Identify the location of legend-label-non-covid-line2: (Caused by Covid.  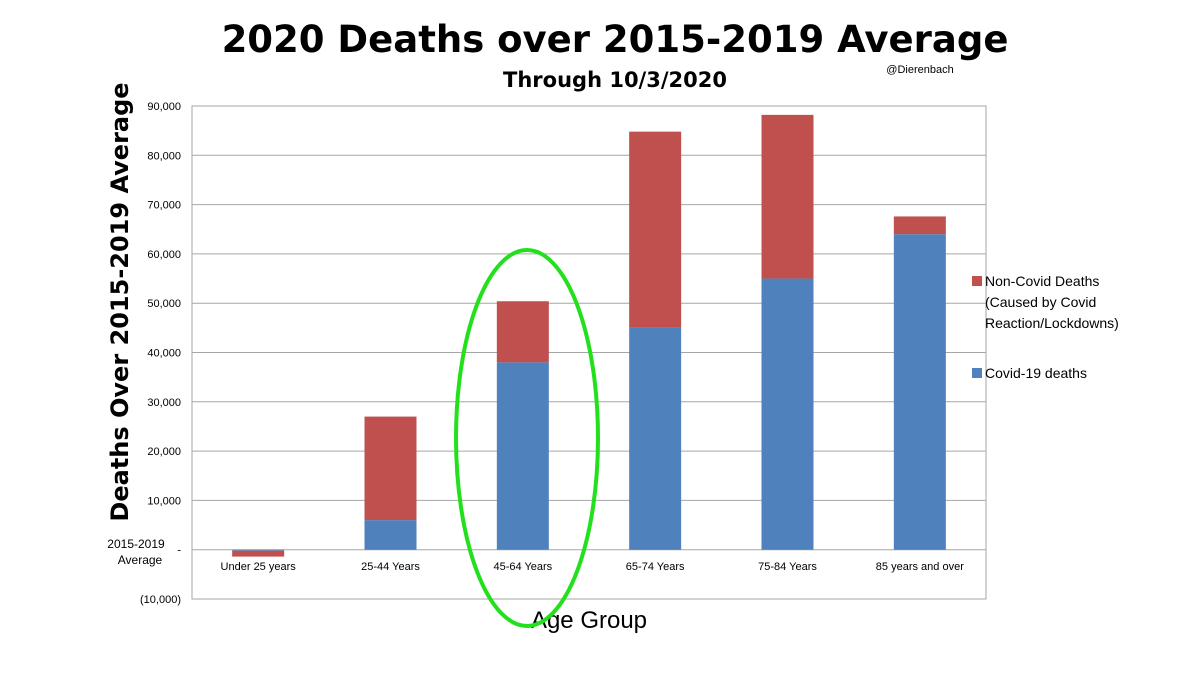
(1040, 302).